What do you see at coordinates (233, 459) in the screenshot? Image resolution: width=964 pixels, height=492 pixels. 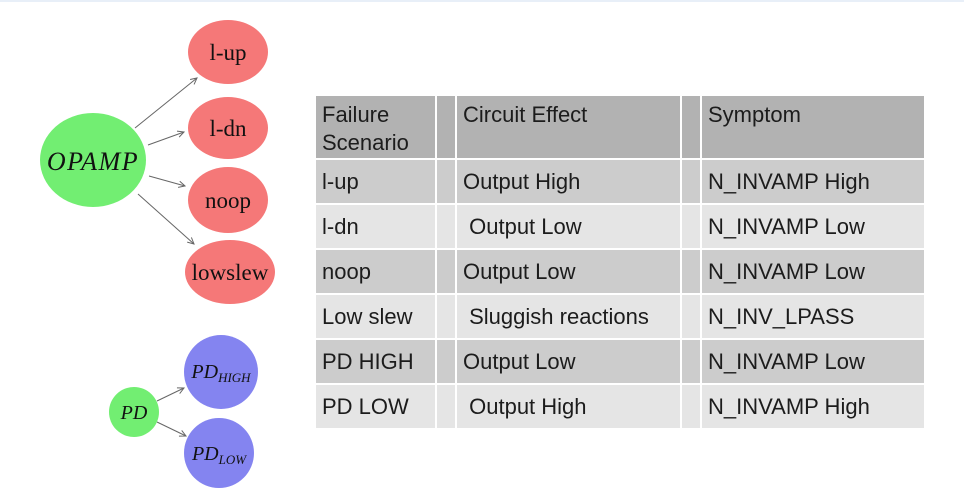 I see `pdlow-label-sub: LOW` at bounding box center [233, 459].